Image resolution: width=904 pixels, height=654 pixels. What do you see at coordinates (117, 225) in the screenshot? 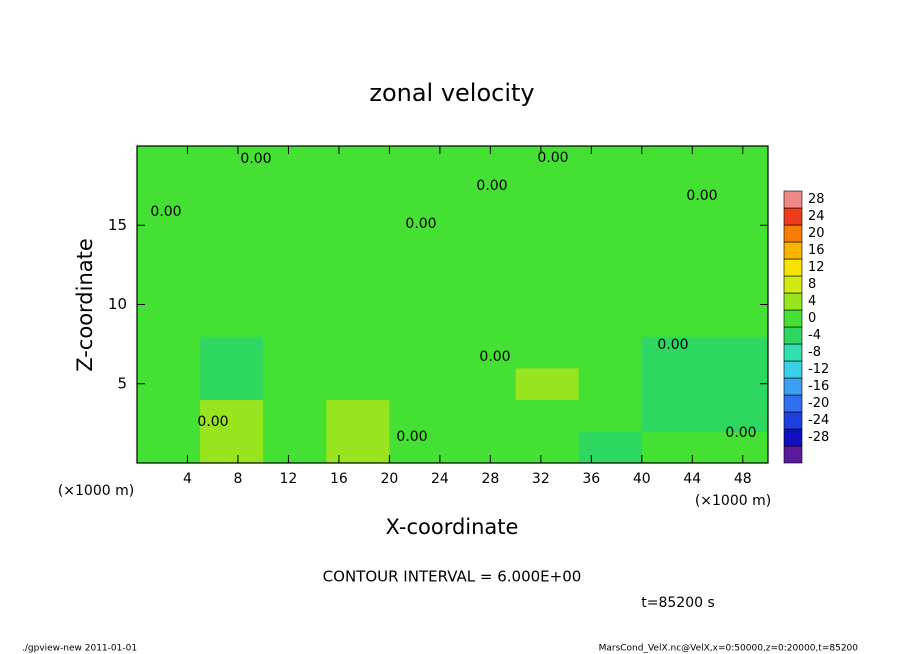
I see `y-tick-label: 15` at bounding box center [117, 225].